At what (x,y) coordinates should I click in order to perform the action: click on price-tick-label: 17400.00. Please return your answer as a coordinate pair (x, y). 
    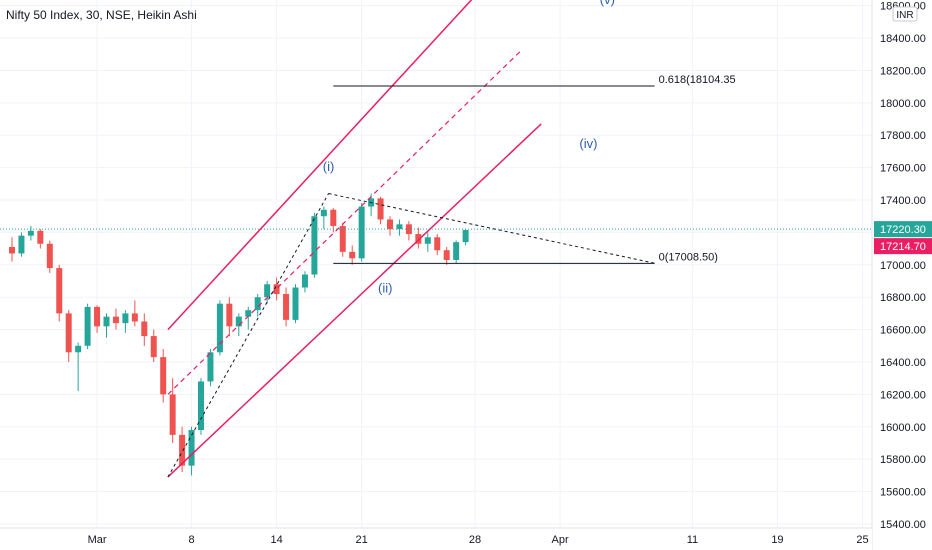
    Looking at the image, I should click on (903, 201).